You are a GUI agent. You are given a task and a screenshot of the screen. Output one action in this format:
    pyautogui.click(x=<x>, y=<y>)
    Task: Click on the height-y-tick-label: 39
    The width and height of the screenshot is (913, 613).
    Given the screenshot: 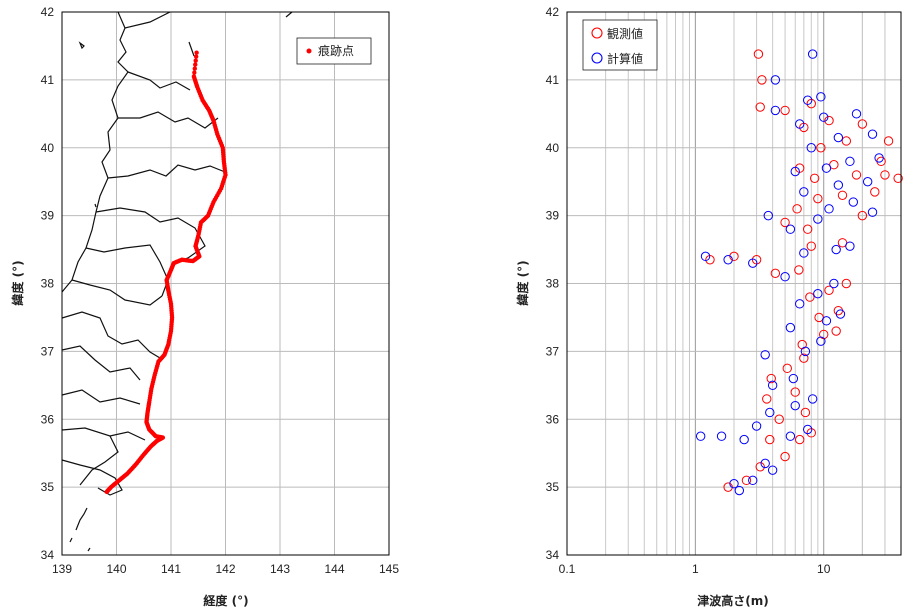 What is the action you would take?
    pyautogui.click(x=553, y=216)
    